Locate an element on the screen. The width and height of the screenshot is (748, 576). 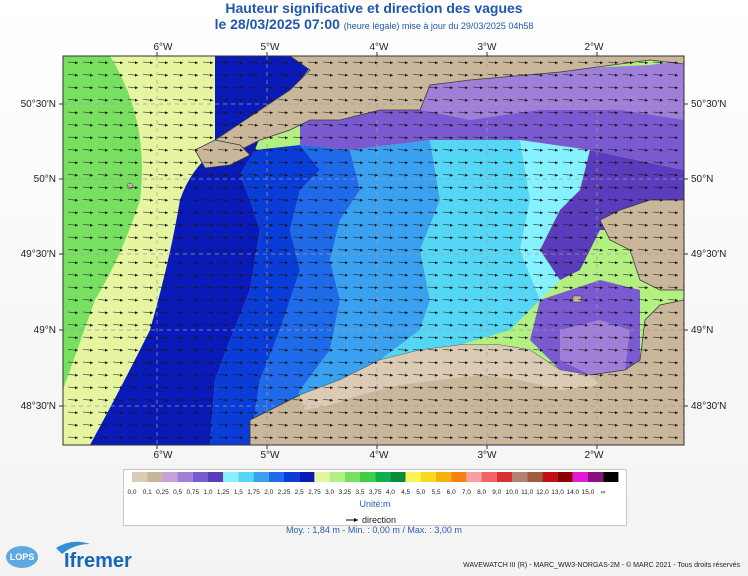
lat-label-left-0: 50°30'N is located at coordinates (38, 104).